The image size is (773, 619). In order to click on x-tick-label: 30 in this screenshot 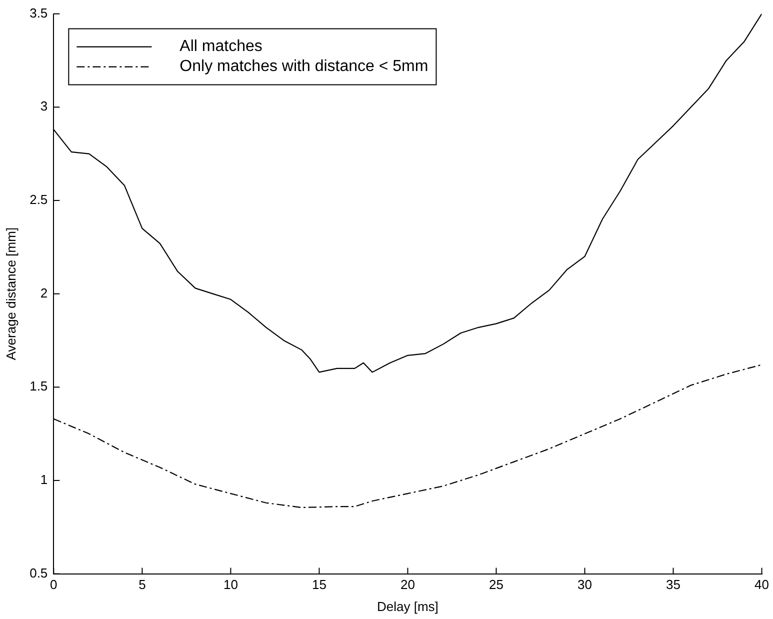, I will do `click(585, 584)`.